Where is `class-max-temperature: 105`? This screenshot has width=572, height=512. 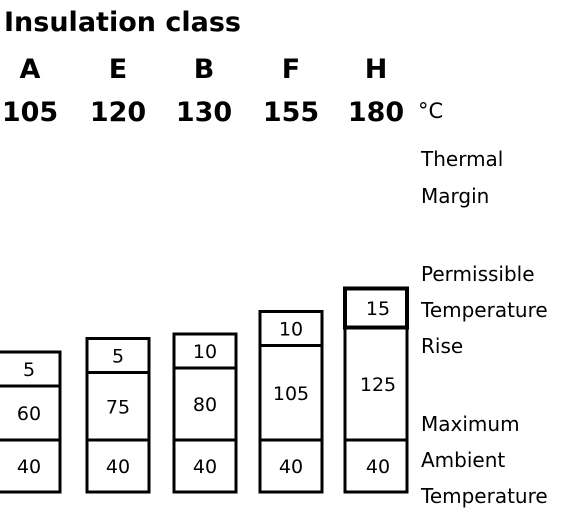
class-max-temperature: 105 is located at coordinates (30, 112).